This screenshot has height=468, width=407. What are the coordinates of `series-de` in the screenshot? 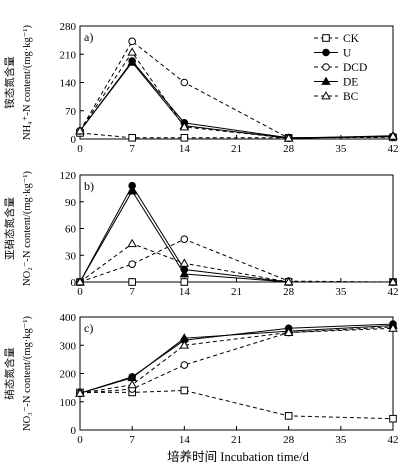 It's located at (236, 358).